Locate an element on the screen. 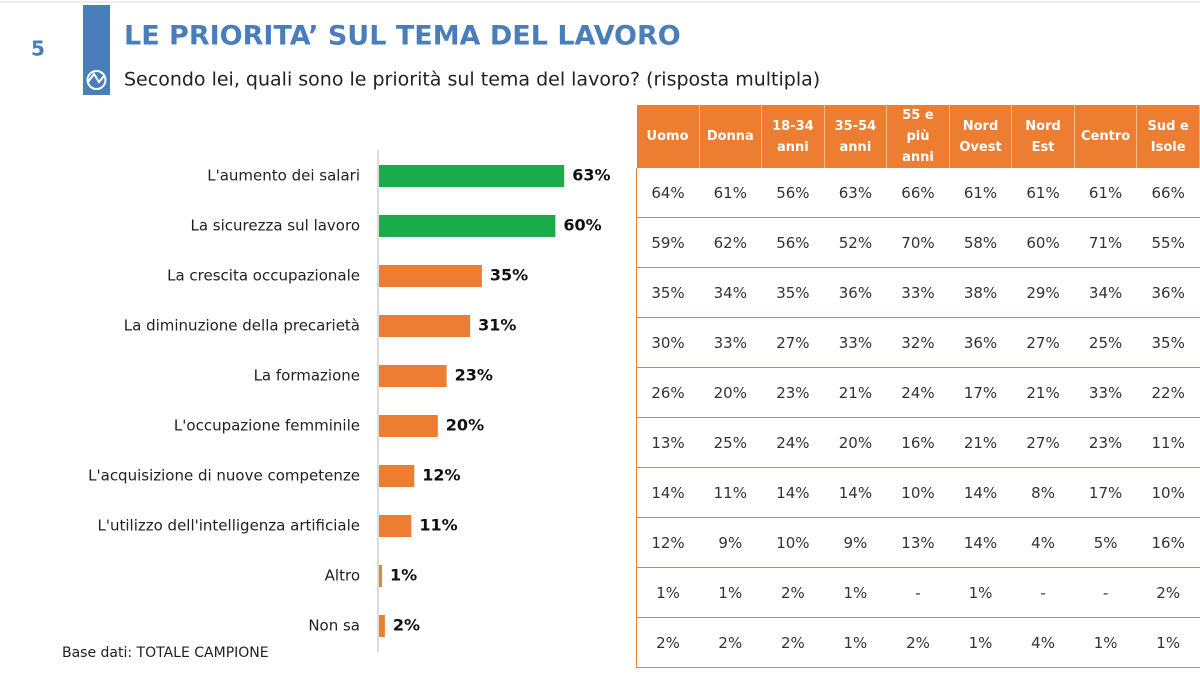 Image resolution: width=1200 pixels, height=682 pixels. table-row: 59% 62% 56% 52% 70% 58% 60% 71% 55% is located at coordinates (918, 242).